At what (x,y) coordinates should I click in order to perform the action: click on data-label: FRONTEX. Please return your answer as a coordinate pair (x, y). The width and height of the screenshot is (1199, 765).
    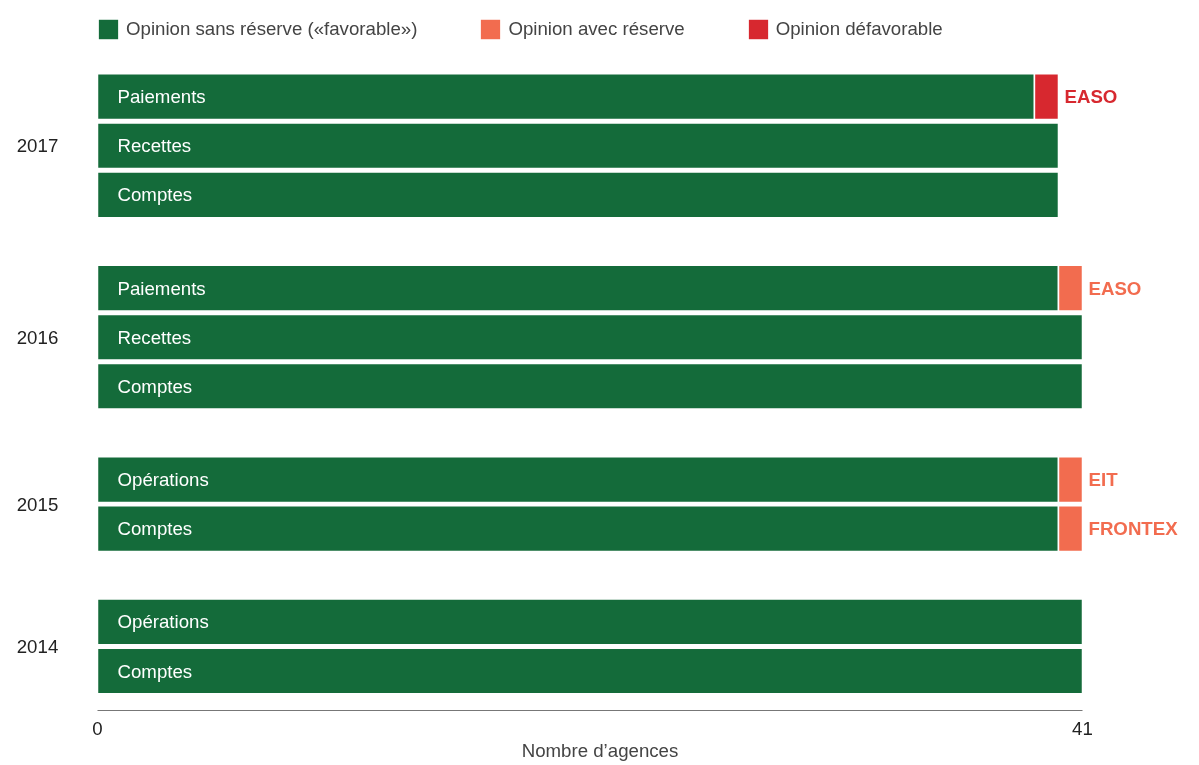
    Looking at the image, I should click on (1133, 529).